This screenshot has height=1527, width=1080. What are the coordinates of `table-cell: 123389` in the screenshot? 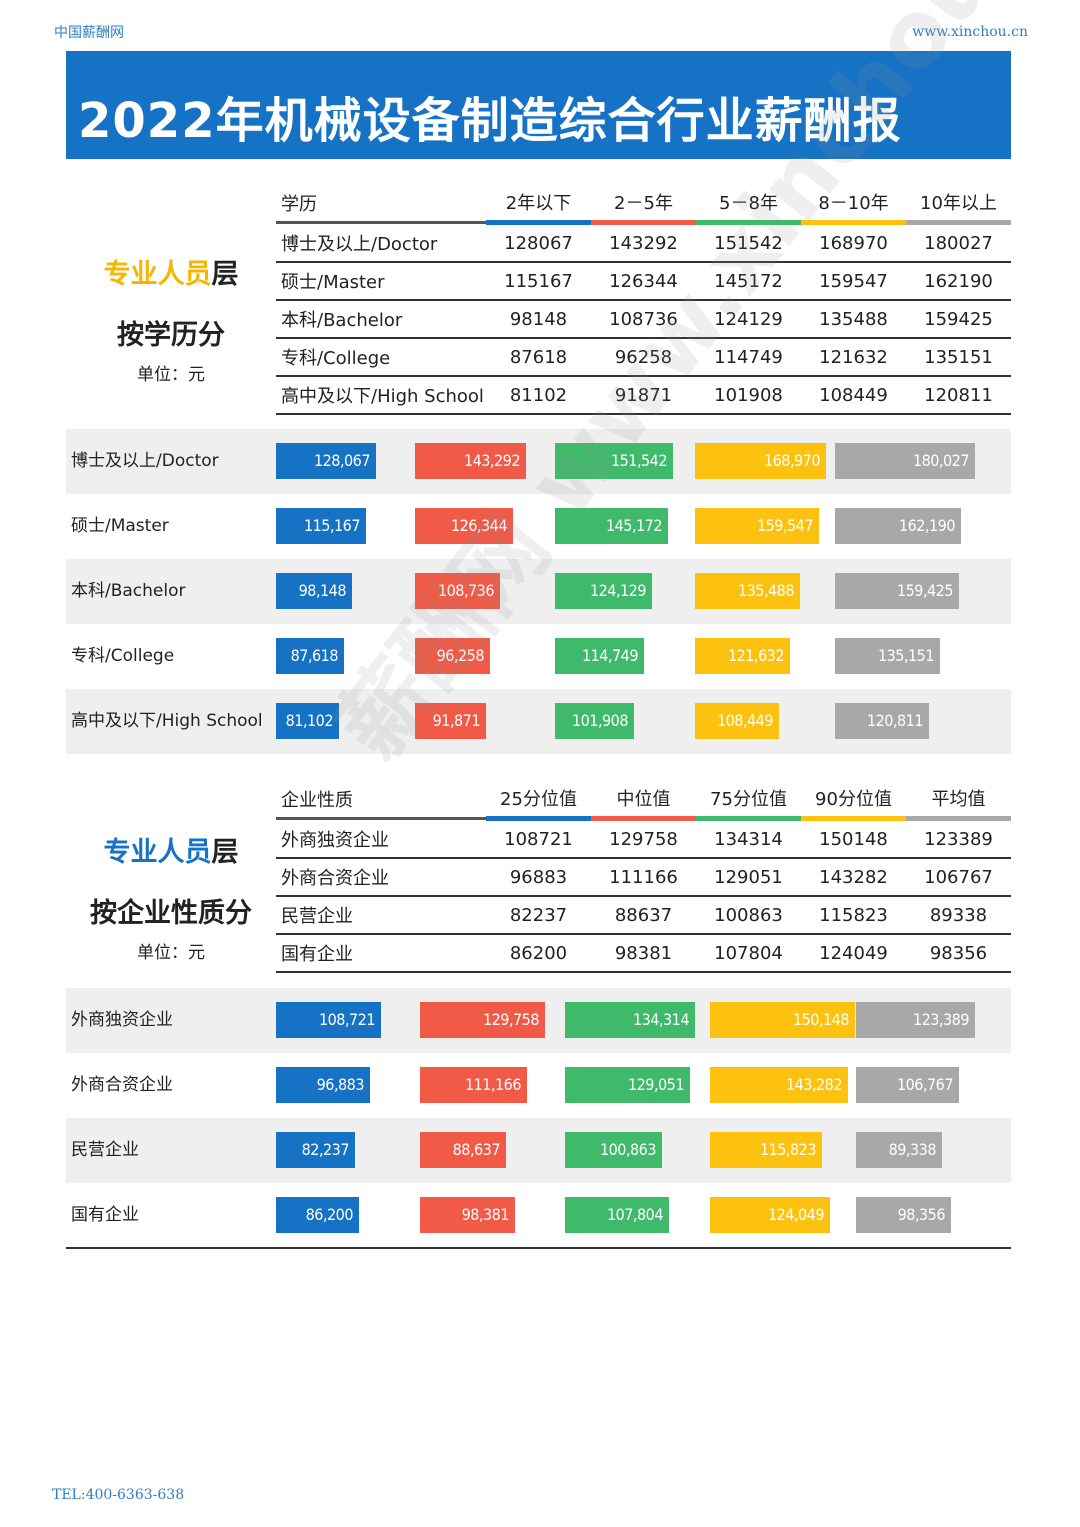 It's located at (958, 838).